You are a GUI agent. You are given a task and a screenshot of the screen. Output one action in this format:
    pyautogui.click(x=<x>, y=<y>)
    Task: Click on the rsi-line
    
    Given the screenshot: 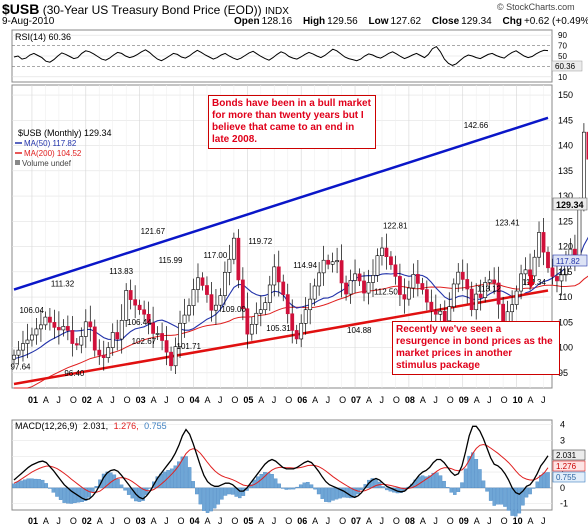 What is the action you would take?
    pyautogui.click(x=281, y=55)
    